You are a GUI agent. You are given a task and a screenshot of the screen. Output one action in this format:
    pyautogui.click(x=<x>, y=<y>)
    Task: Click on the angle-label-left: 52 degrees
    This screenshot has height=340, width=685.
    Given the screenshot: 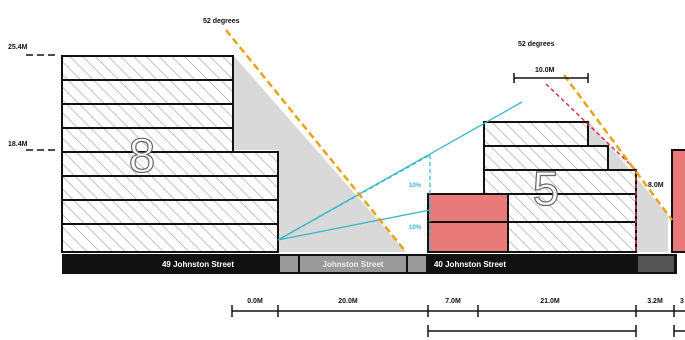 What is the action you would take?
    pyautogui.click(x=221, y=21)
    